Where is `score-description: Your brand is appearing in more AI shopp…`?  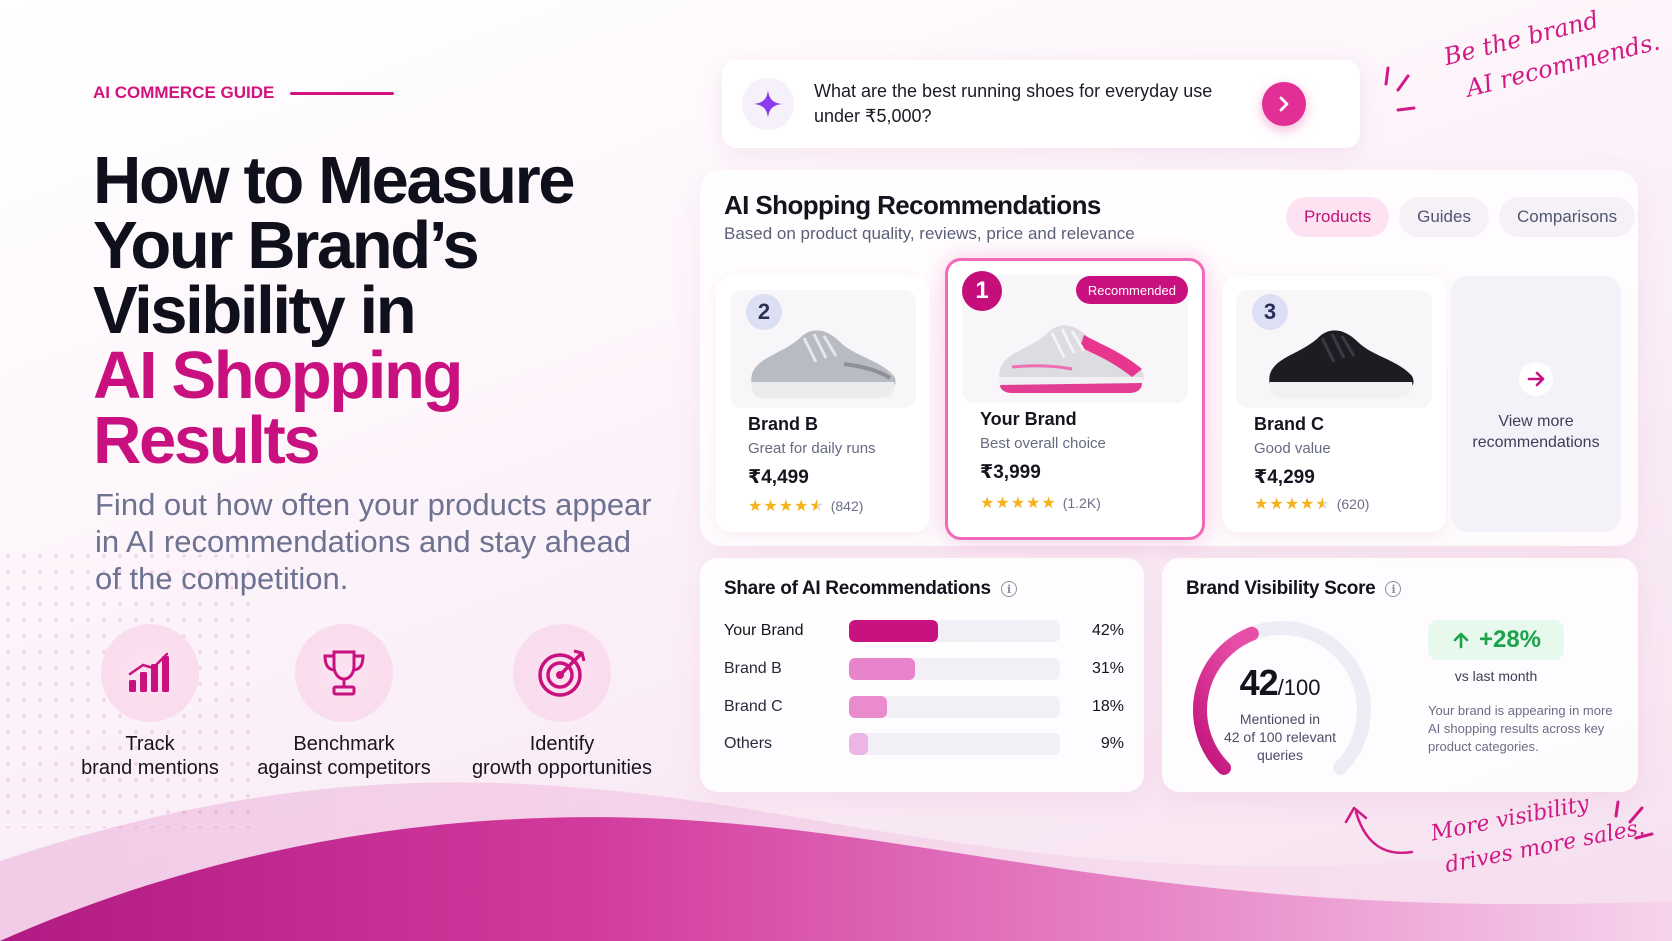 score-description: Your brand is appearing in more AI shopp… is located at coordinates (1520, 728).